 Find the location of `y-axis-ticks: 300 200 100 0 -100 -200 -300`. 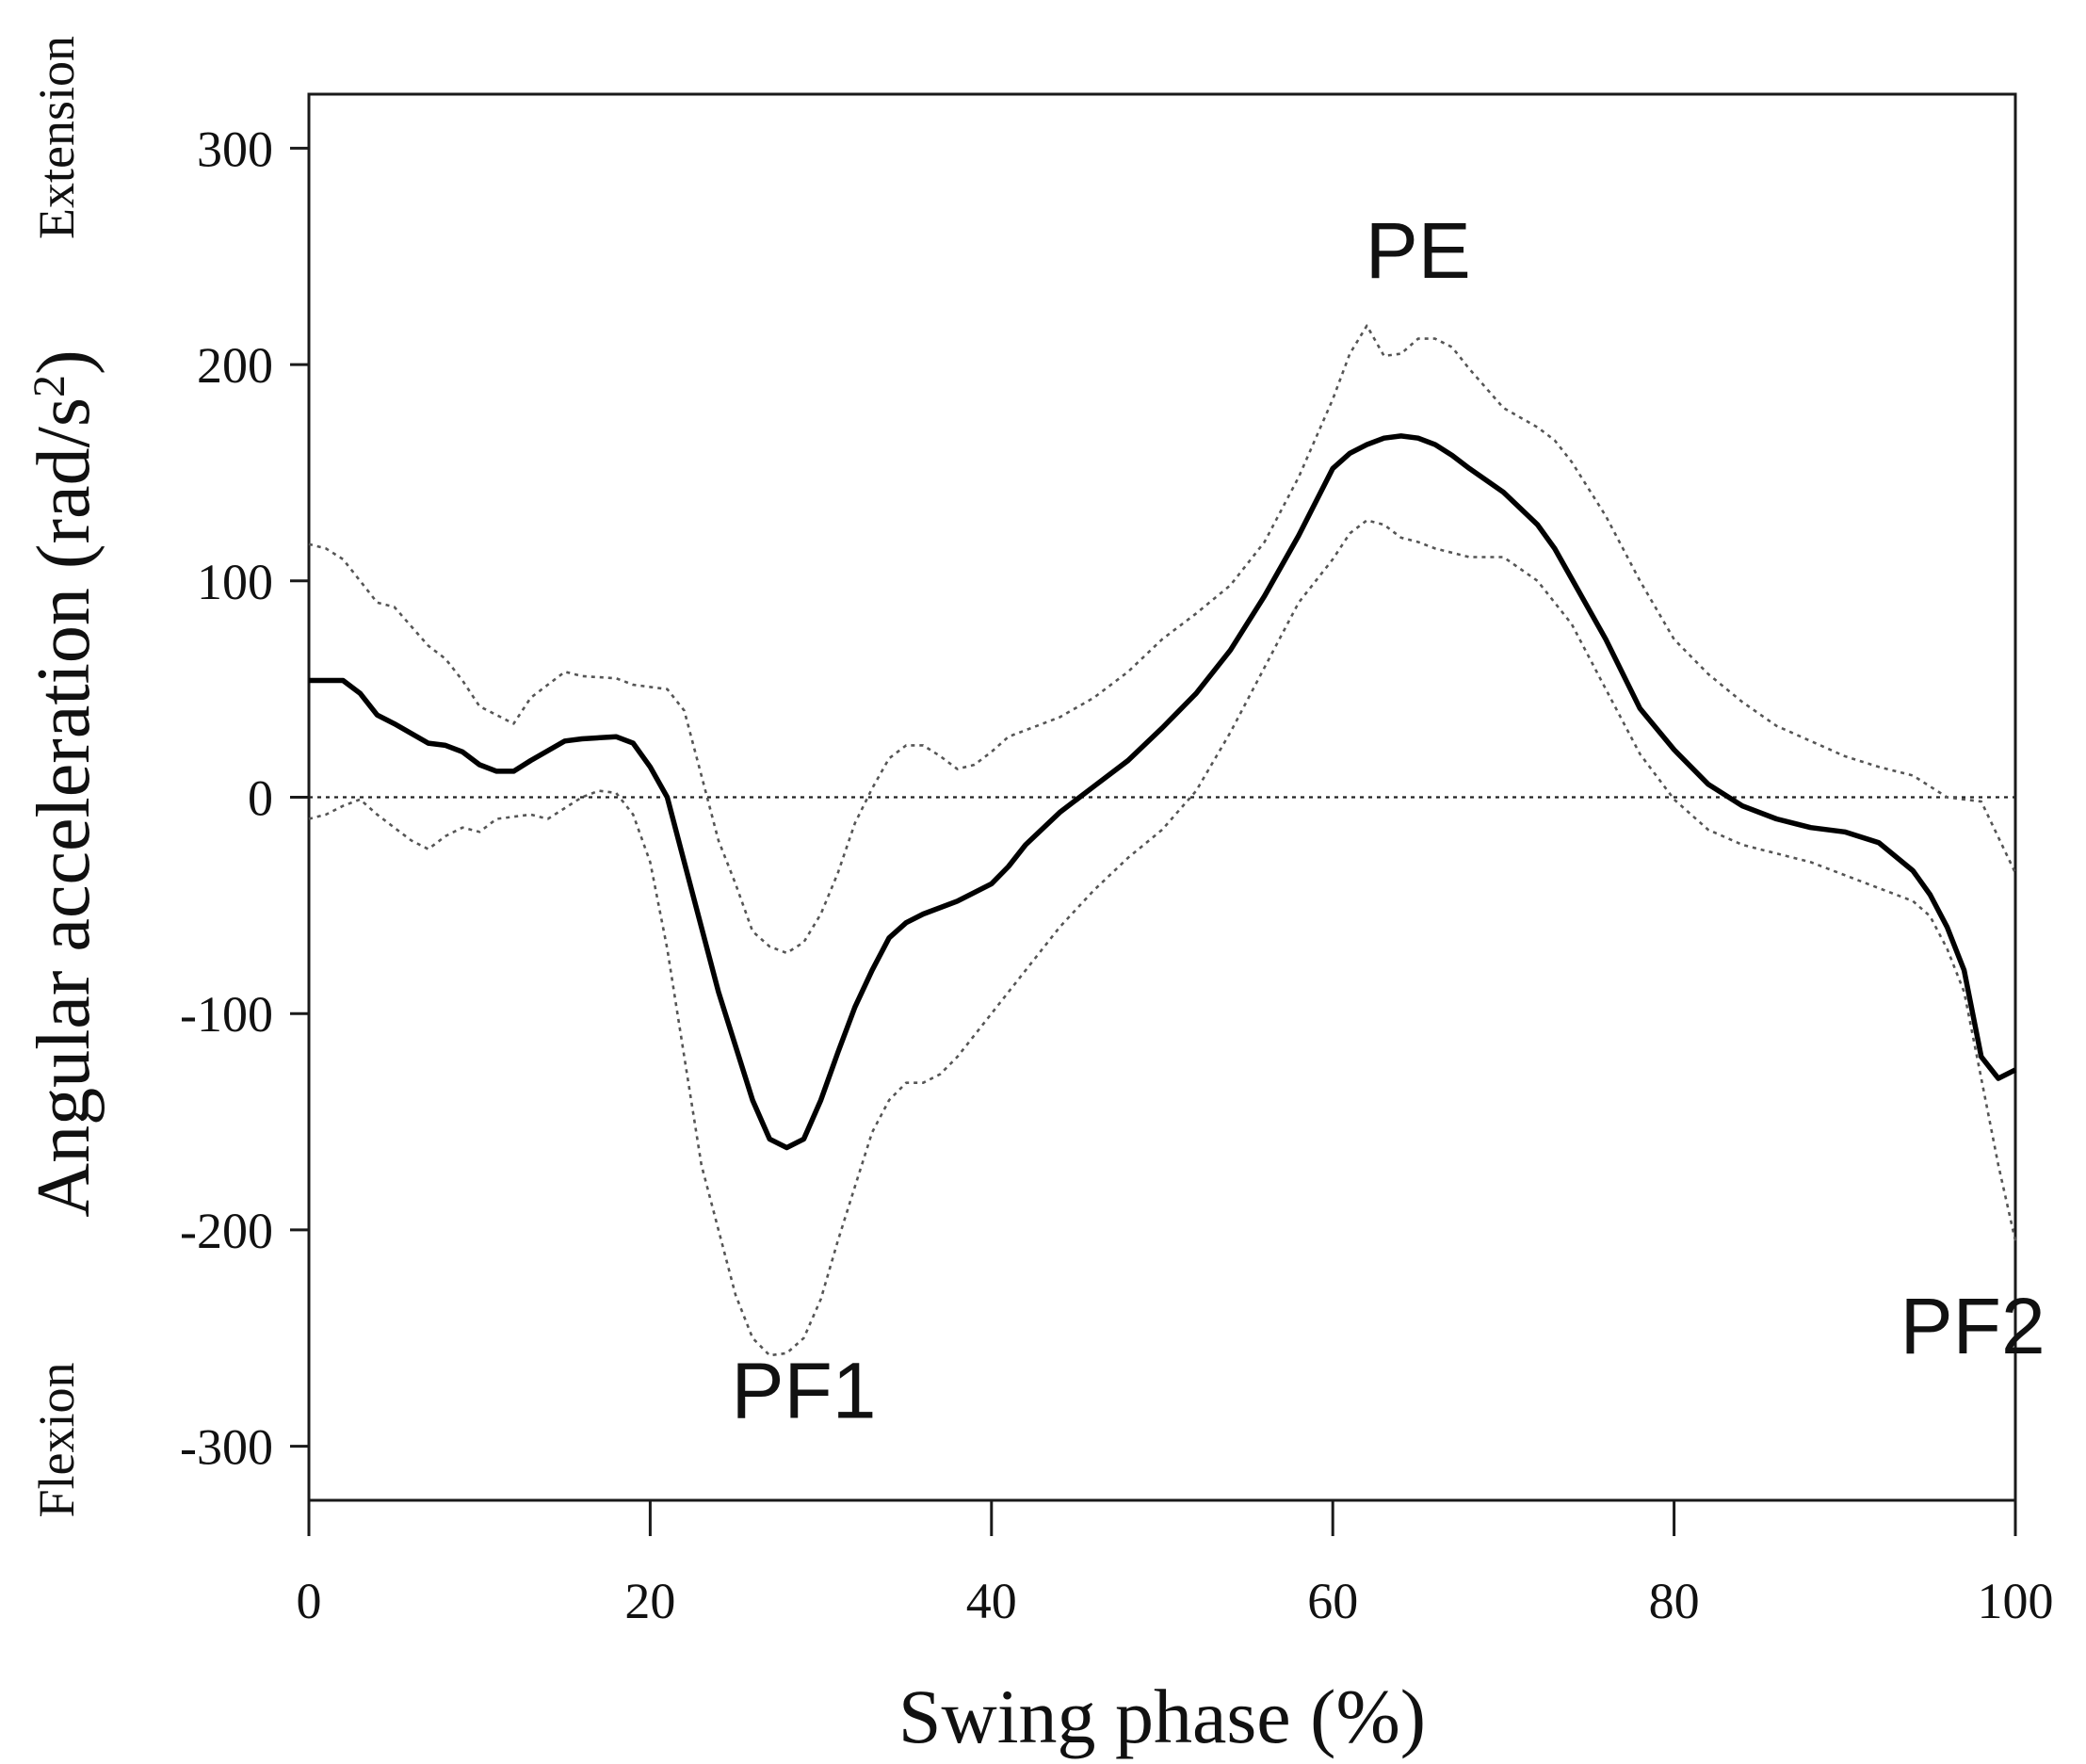

y-axis-ticks: 300 200 100 0 -100 -200 -300 is located at coordinates (244, 798).